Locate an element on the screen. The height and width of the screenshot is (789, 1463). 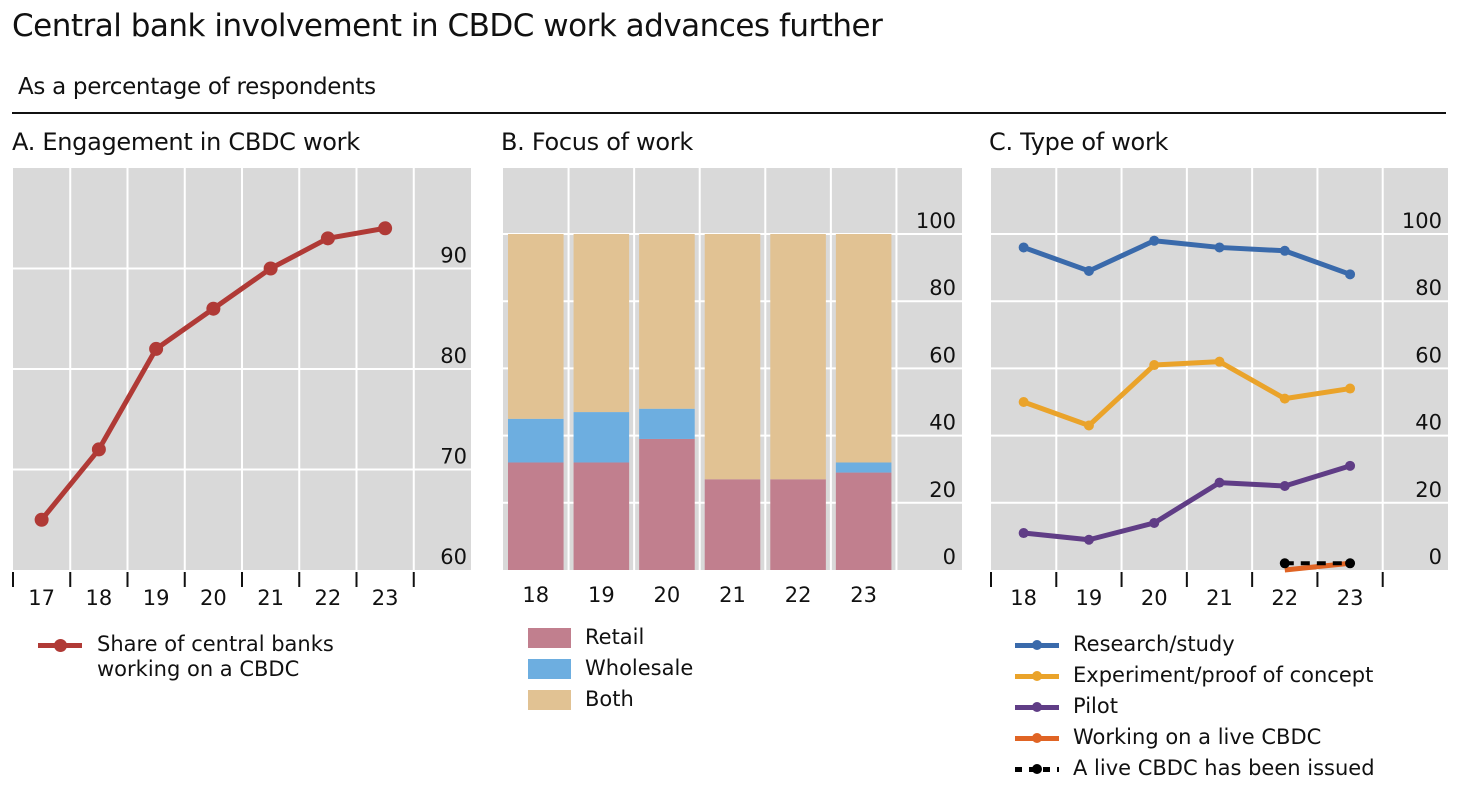
legend-dashed-marker-icon is located at coordinates (1037, 769).